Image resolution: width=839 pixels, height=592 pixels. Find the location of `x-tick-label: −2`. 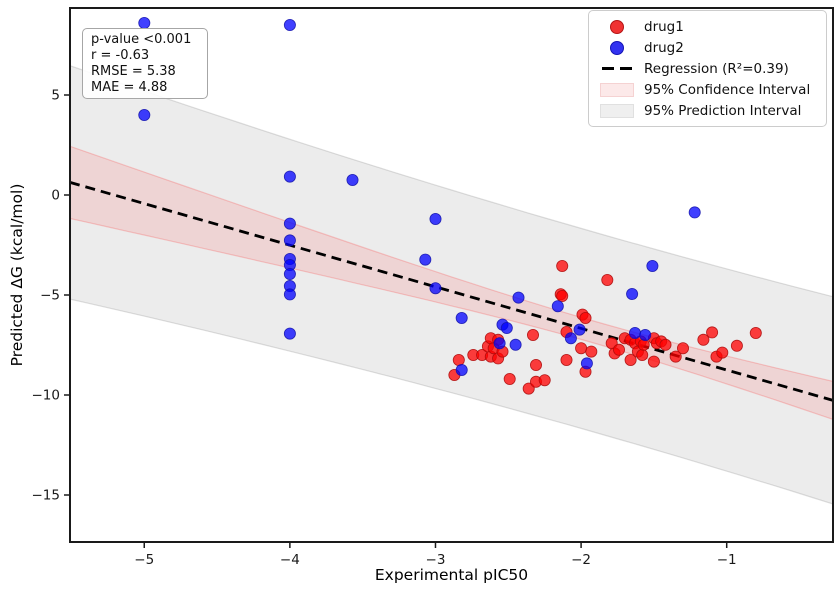

x-tick-label: −2 is located at coordinates (581, 560).